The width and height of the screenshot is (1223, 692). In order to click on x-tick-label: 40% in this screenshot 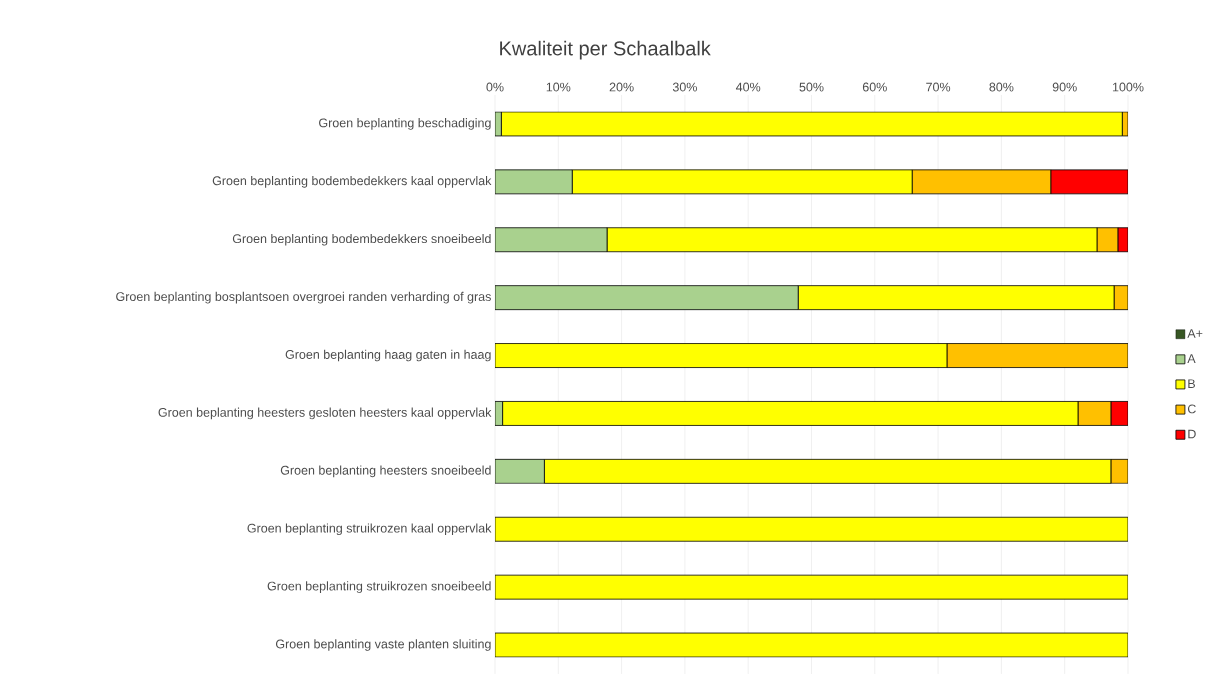, I will do `click(748, 87)`.